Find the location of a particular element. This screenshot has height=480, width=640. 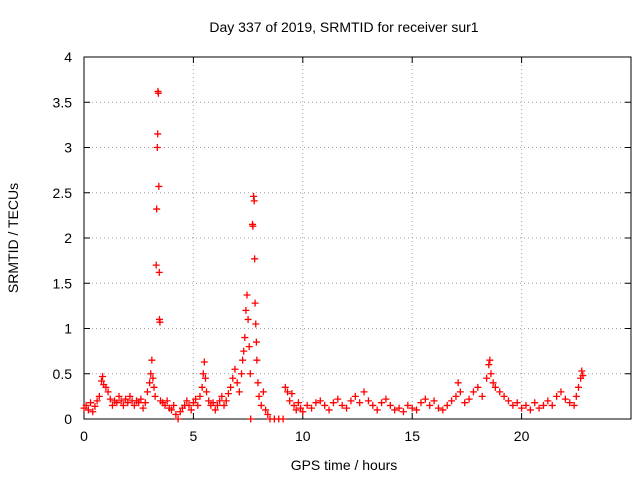

x-tick-label: 0 is located at coordinates (84, 436).